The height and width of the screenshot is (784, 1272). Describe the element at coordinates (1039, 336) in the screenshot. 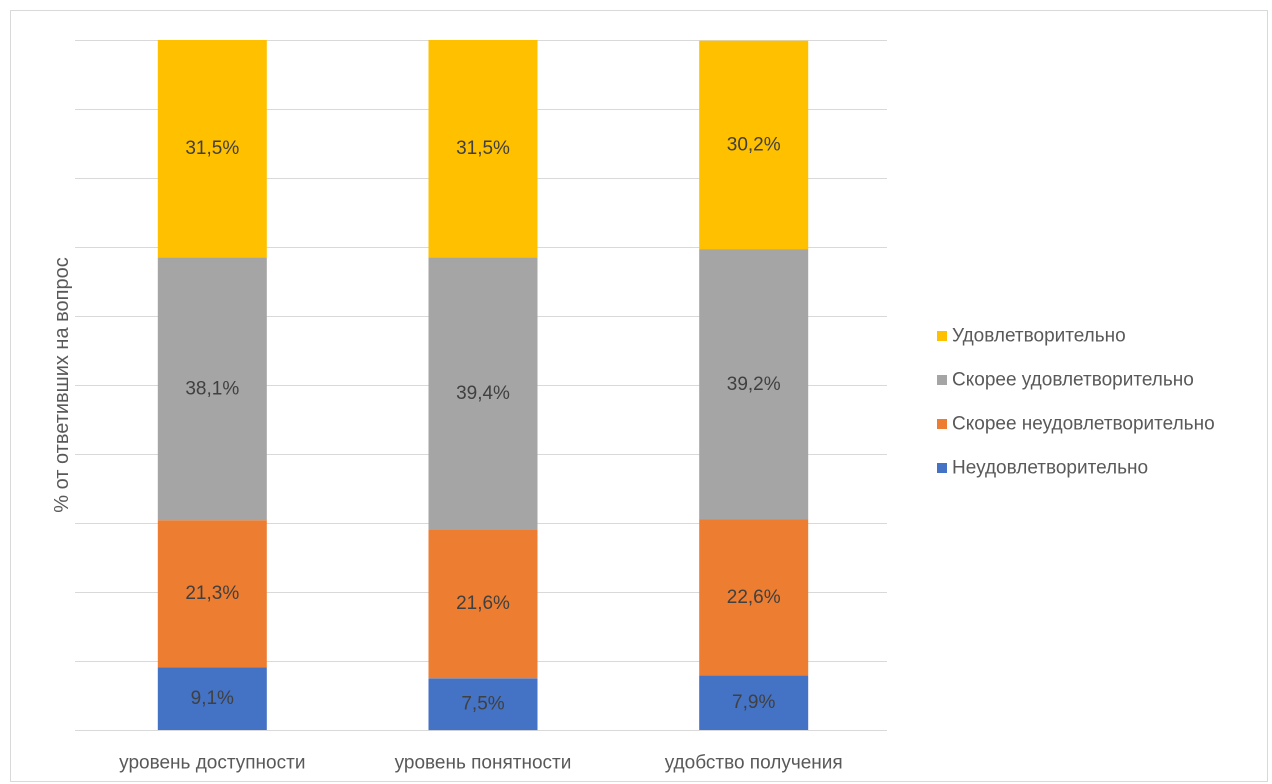

I see `legend-label: Удовлетворительно` at that location.